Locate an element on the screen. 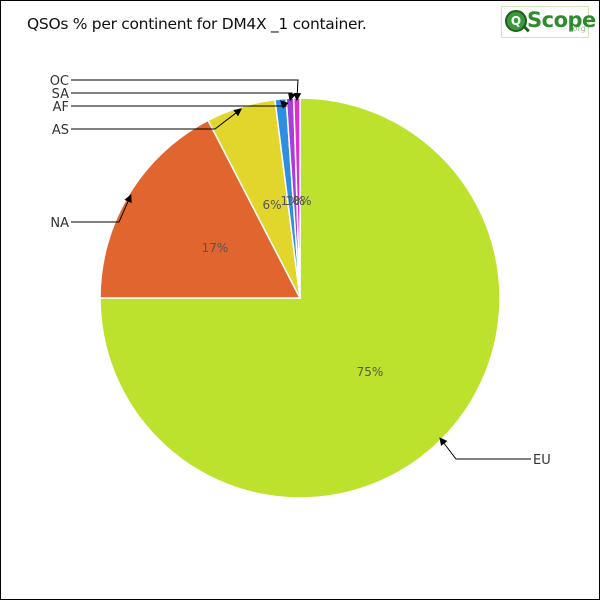 Image resolution: width=600 pixels, height=600 pixels. pct-label-as: 6% is located at coordinates (271, 205).